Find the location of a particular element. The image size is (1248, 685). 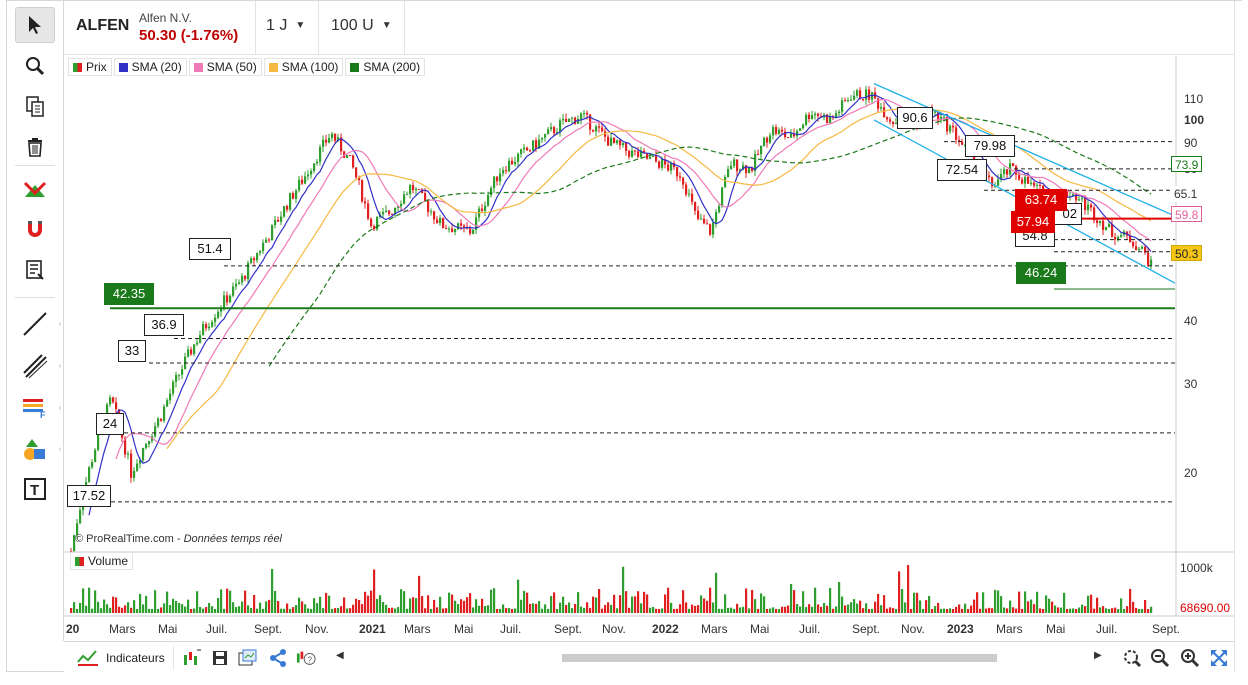

save-icon is located at coordinates (220, 658).